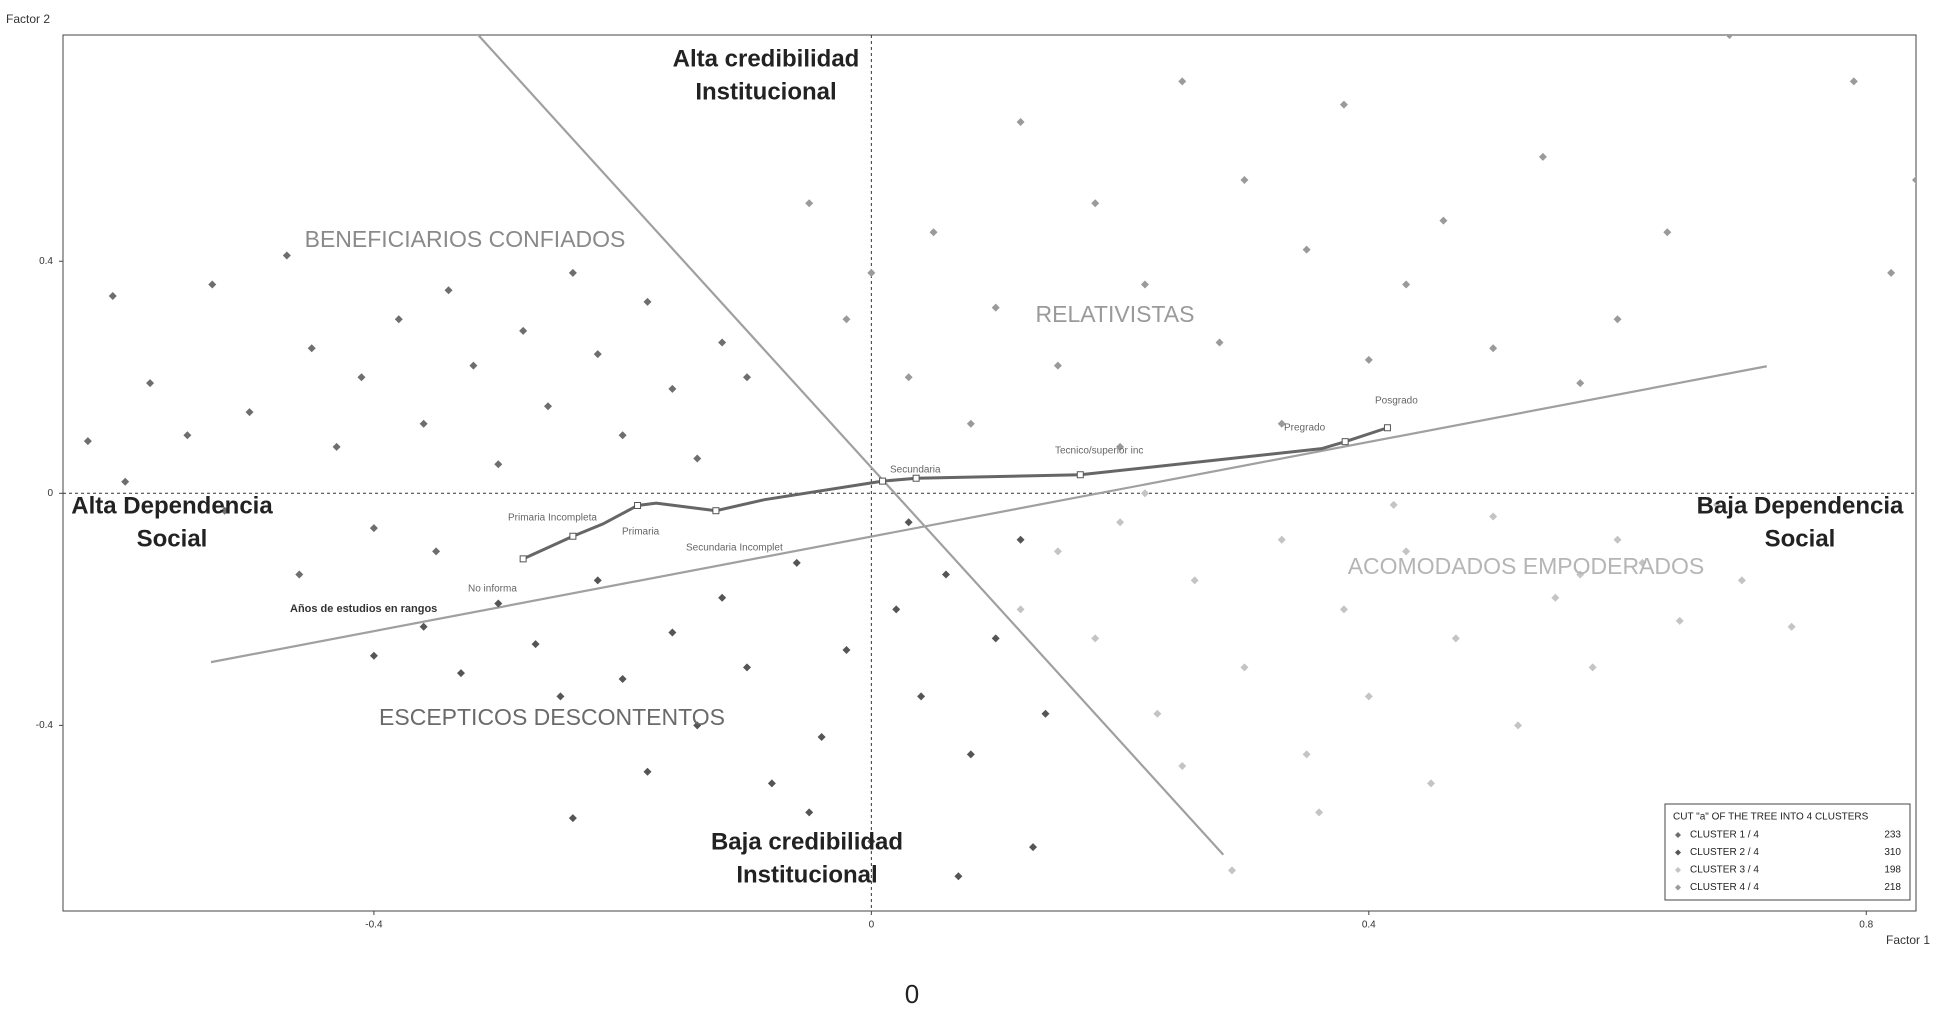  I want to click on cluster-label: RELATIVISTAS, so click(1115, 314).